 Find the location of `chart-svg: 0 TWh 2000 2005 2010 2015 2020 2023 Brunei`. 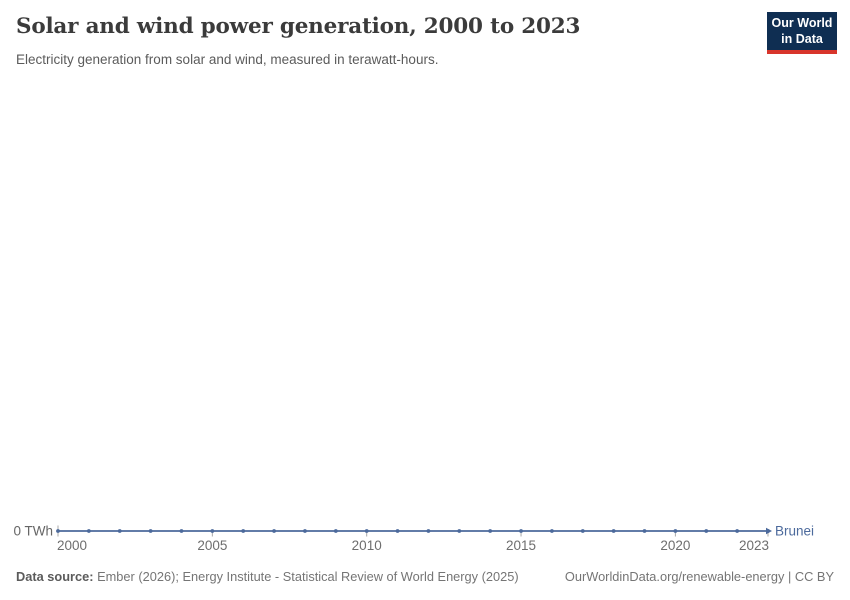

chart-svg: 0 TWh 2000 2005 2010 2015 2020 2023 Brunei is located at coordinates (413, 539).